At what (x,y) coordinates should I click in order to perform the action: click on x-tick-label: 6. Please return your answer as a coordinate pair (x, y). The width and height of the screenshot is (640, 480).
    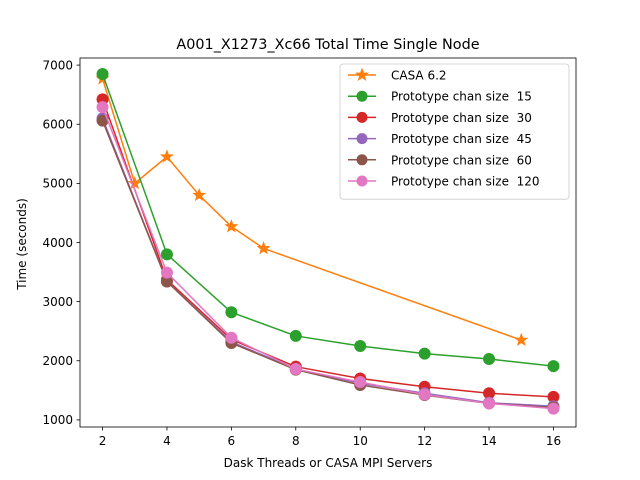
    Looking at the image, I should click on (232, 441).